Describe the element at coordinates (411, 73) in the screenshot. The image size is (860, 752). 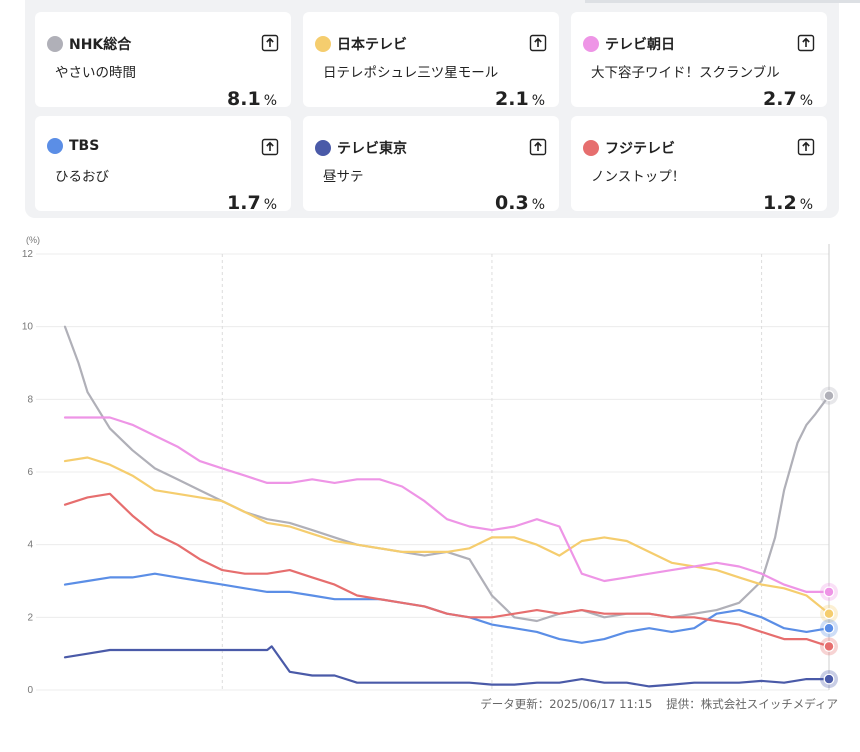
I see `program-title: 日テレポシュレ三ツ星モール` at that location.